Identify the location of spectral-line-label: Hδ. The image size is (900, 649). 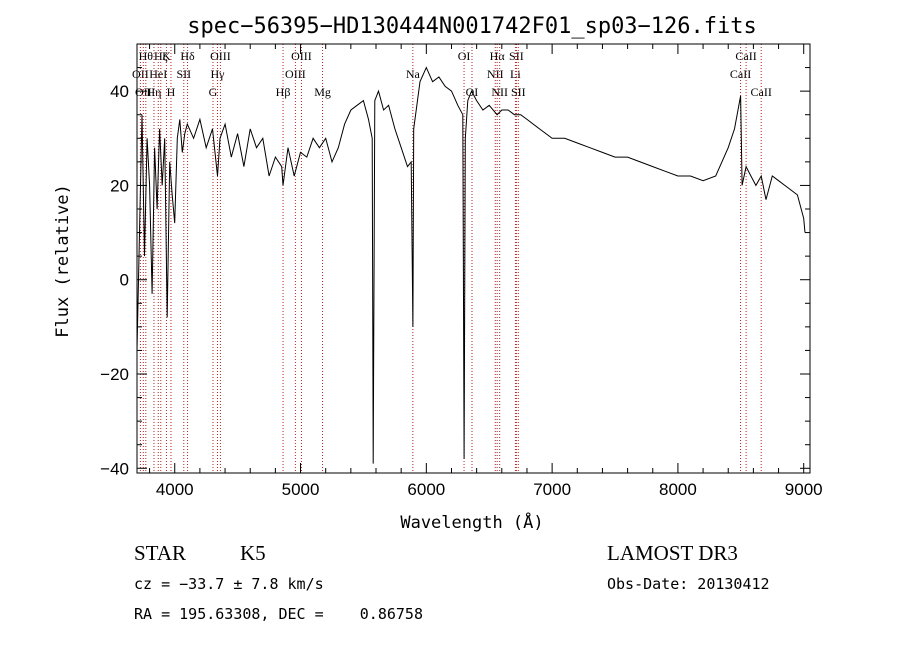
(187, 56).